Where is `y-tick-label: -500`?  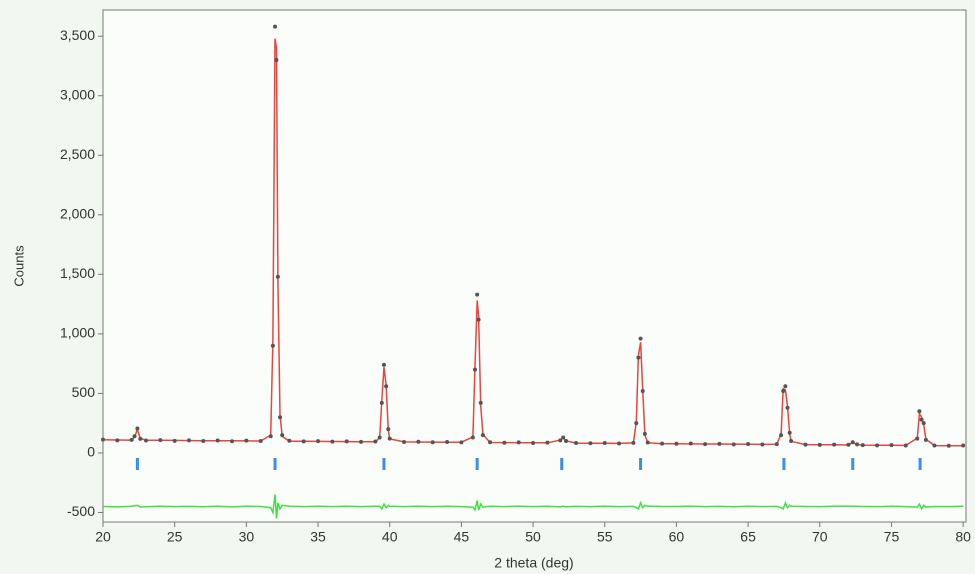 y-tick-label: -500 is located at coordinates (81, 511).